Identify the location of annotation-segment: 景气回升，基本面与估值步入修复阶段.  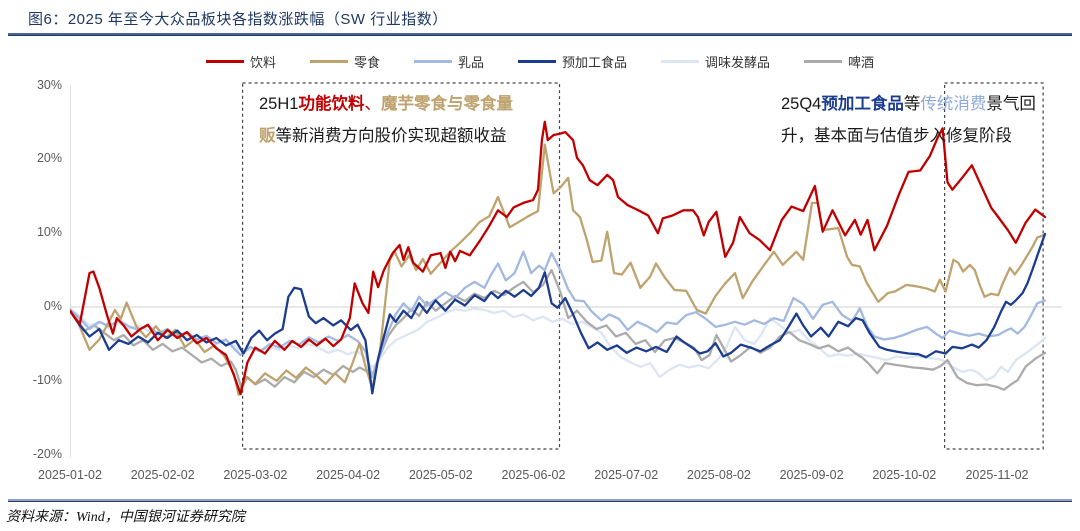
(908, 120).